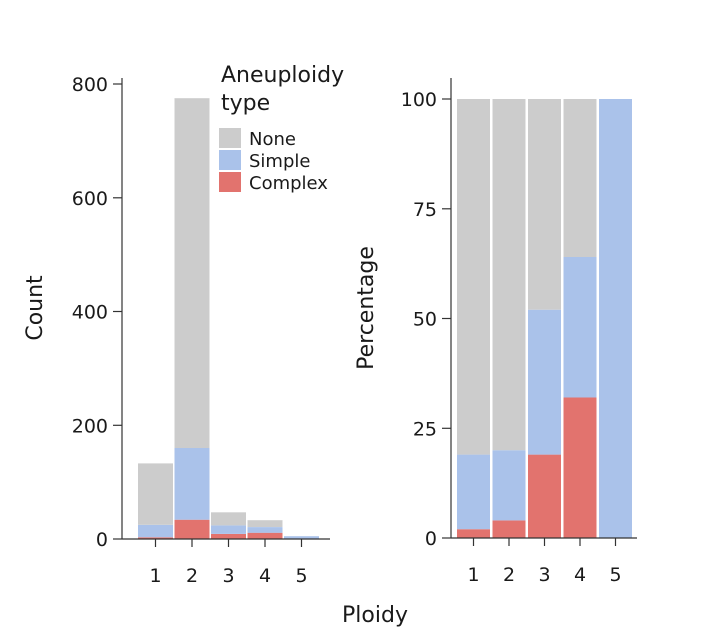 The width and height of the screenshot is (728, 642). I want to click on legend: Aneuploidy type None Simple Complex, so click(281, 128).